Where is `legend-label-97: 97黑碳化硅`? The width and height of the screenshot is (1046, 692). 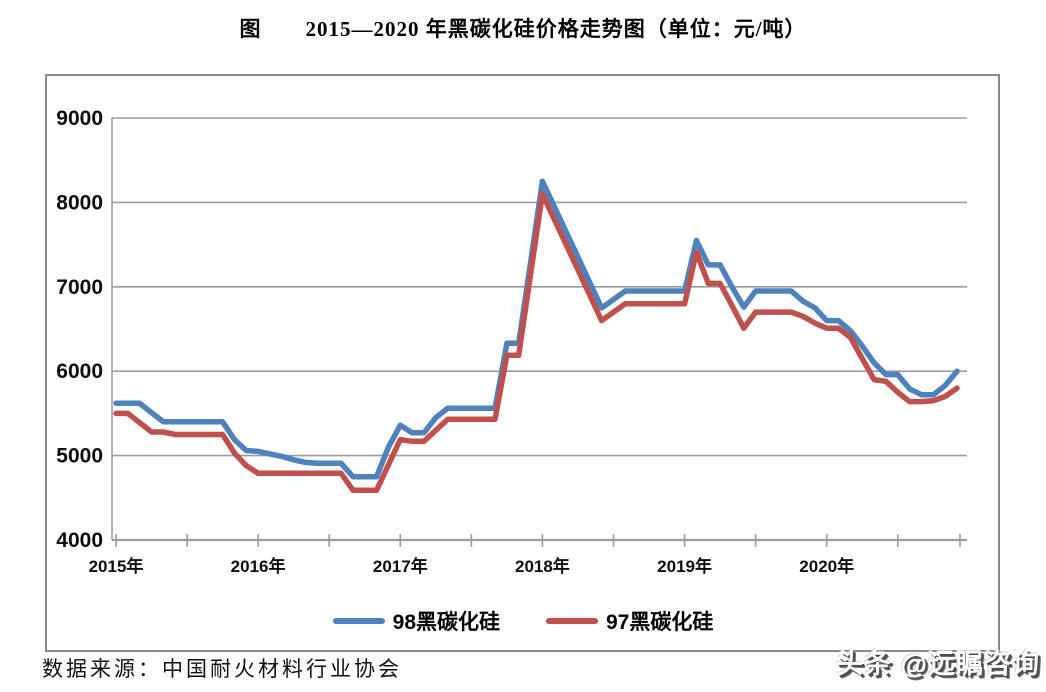 legend-label-97: 97黑碳化硅 is located at coordinates (660, 622).